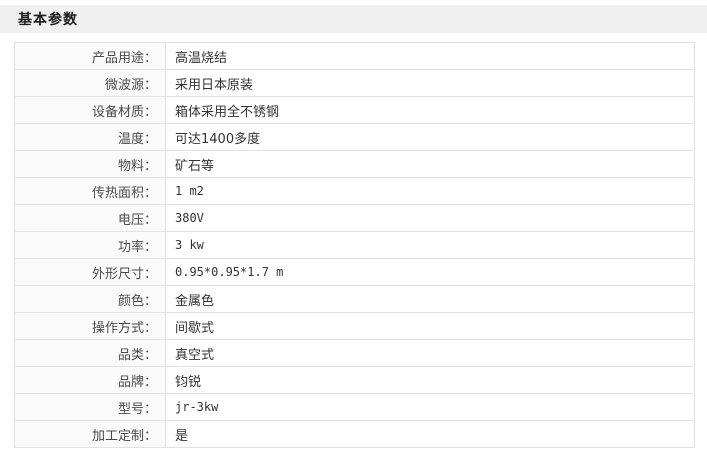 The width and height of the screenshot is (707, 452). What do you see at coordinates (90, 407) in the screenshot?
I see `param-label: 型号：` at bounding box center [90, 407].